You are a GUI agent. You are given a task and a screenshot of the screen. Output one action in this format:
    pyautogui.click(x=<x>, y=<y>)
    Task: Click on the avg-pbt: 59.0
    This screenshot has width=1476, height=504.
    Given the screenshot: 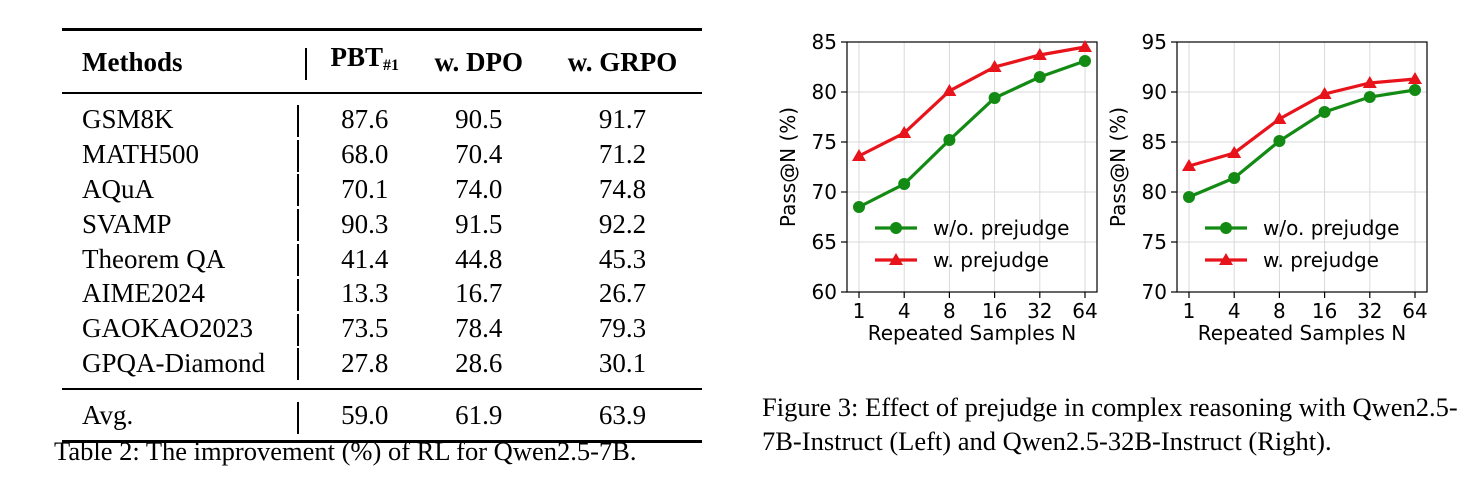 What is the action you would take?
    pyautogui.click(x=365, y=415)
    